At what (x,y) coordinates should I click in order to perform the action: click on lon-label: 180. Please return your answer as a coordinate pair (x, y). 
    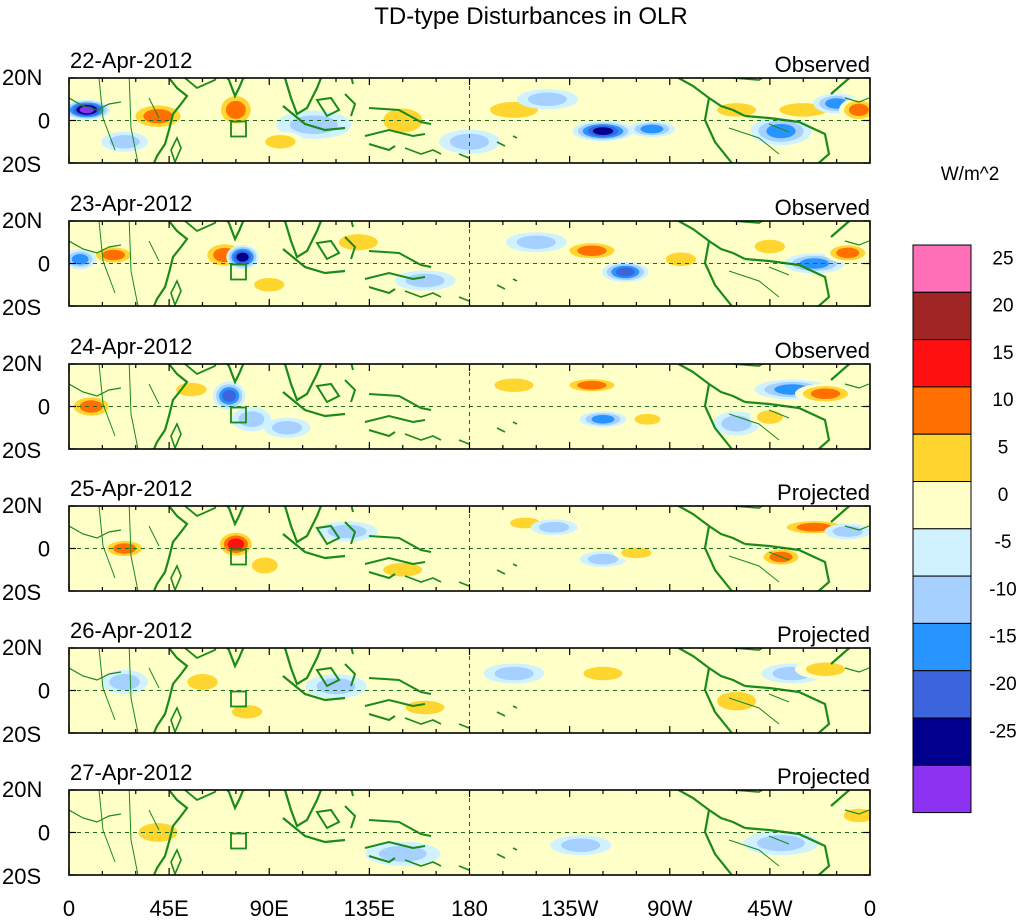
    Looking at the image, I should click on (469, 908).